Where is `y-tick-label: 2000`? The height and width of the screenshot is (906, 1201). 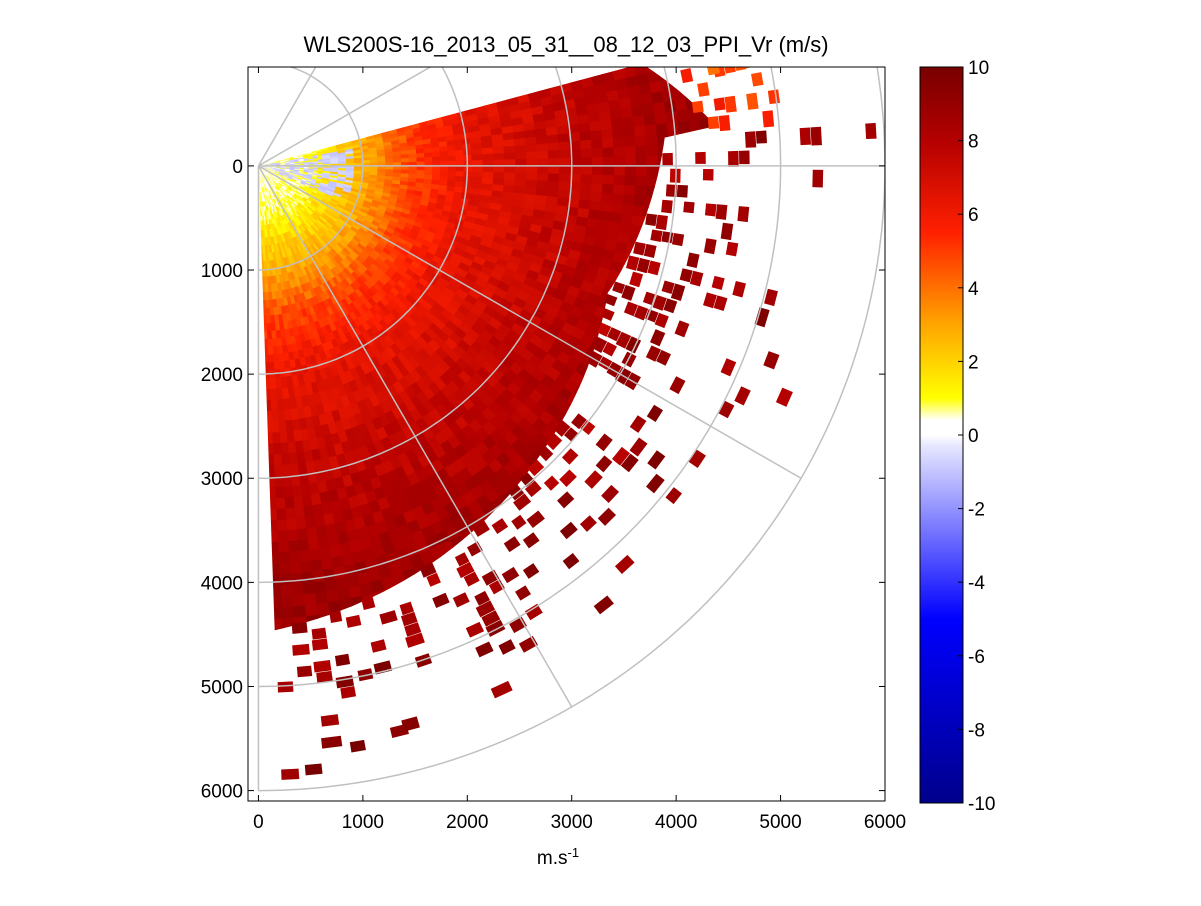 y-tick-label: 2000 is located at coordinates (222, 375).